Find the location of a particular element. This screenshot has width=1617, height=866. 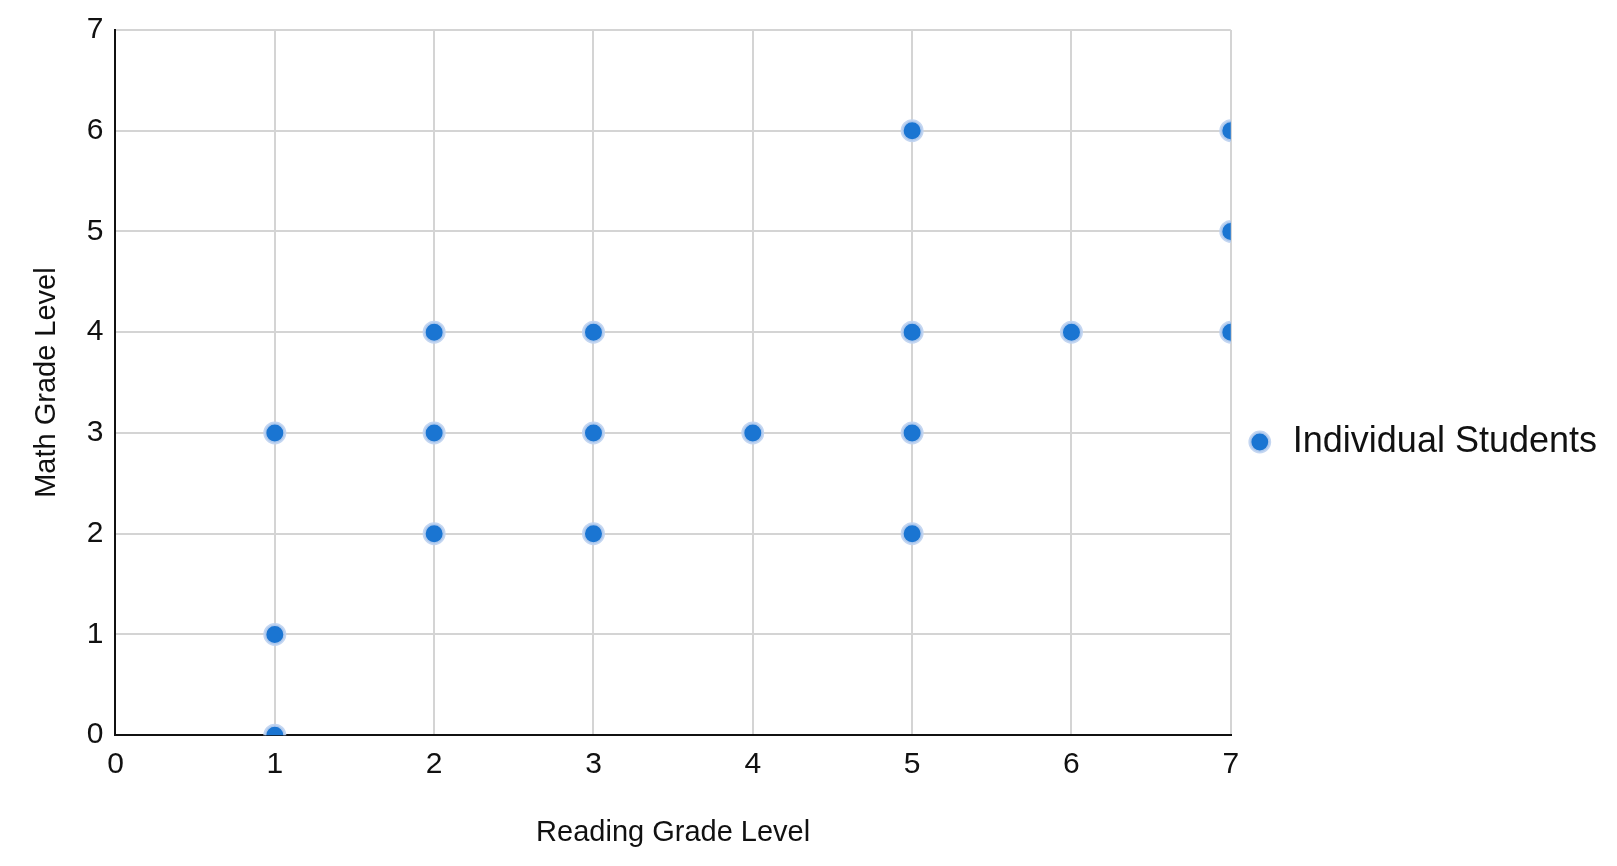

y-tick-label: 7 is located at coordinates (95, 28).